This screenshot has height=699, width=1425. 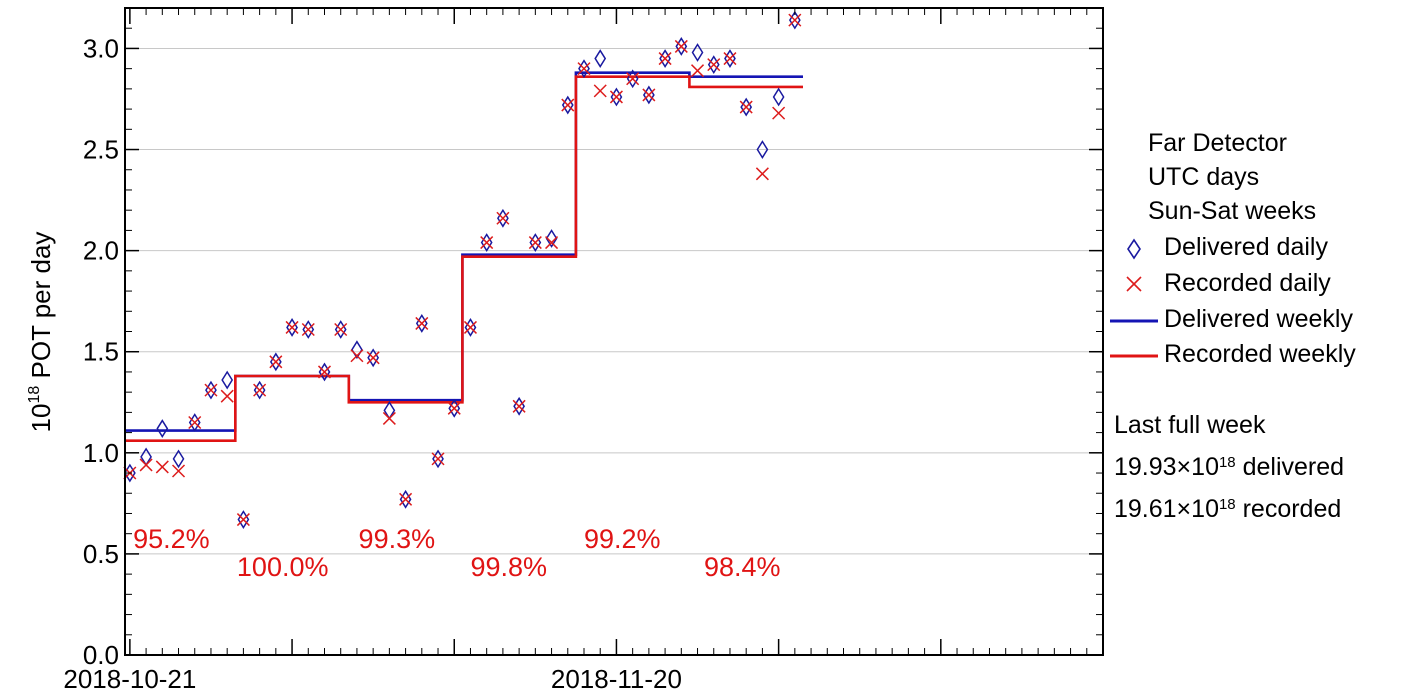 What do you see at coordinates (1228, 509) in the screenshot?
I see `summary-recorded: 19.61×1018 recorded` at bounding box center [1228, 509].